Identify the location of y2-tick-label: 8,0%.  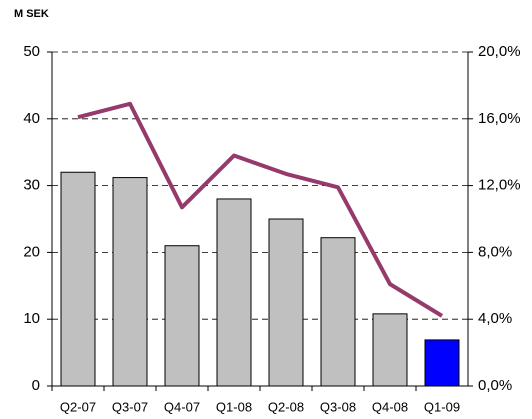
(495, 251).